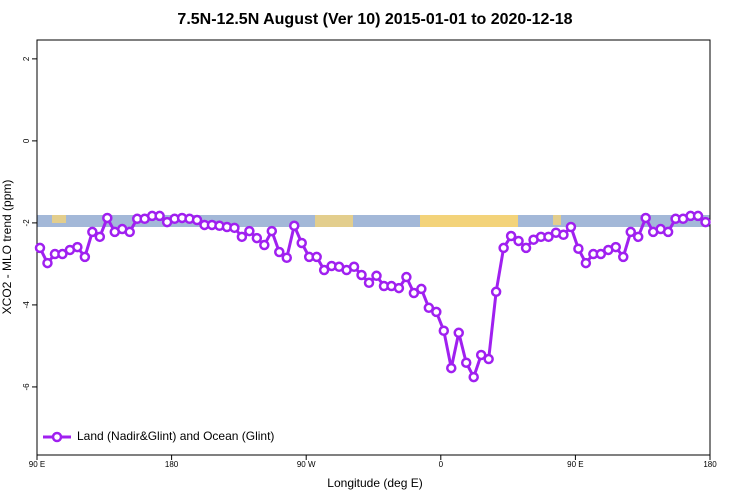  I want to click on legend-label: Land (Nadir&Glint) and Ocean (Glint), so click(175, 436).